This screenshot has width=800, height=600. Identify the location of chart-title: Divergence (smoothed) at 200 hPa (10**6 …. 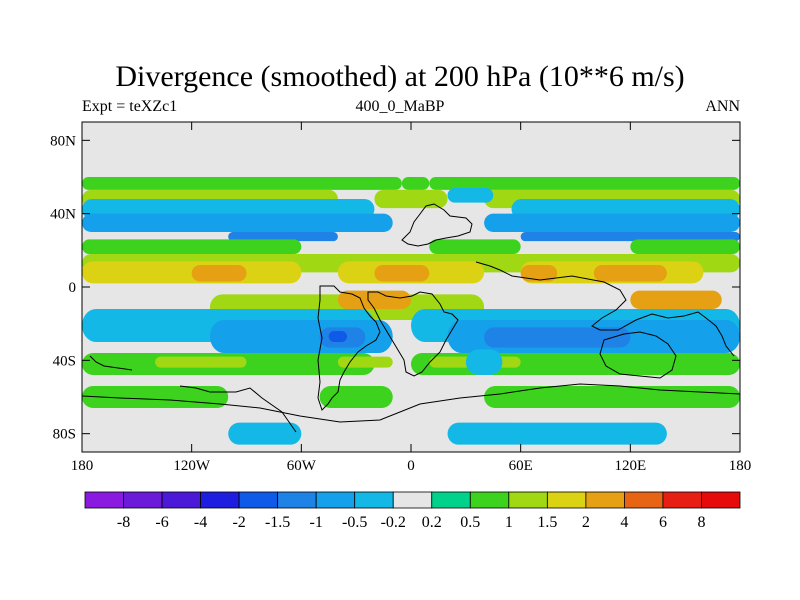
(400, 76).